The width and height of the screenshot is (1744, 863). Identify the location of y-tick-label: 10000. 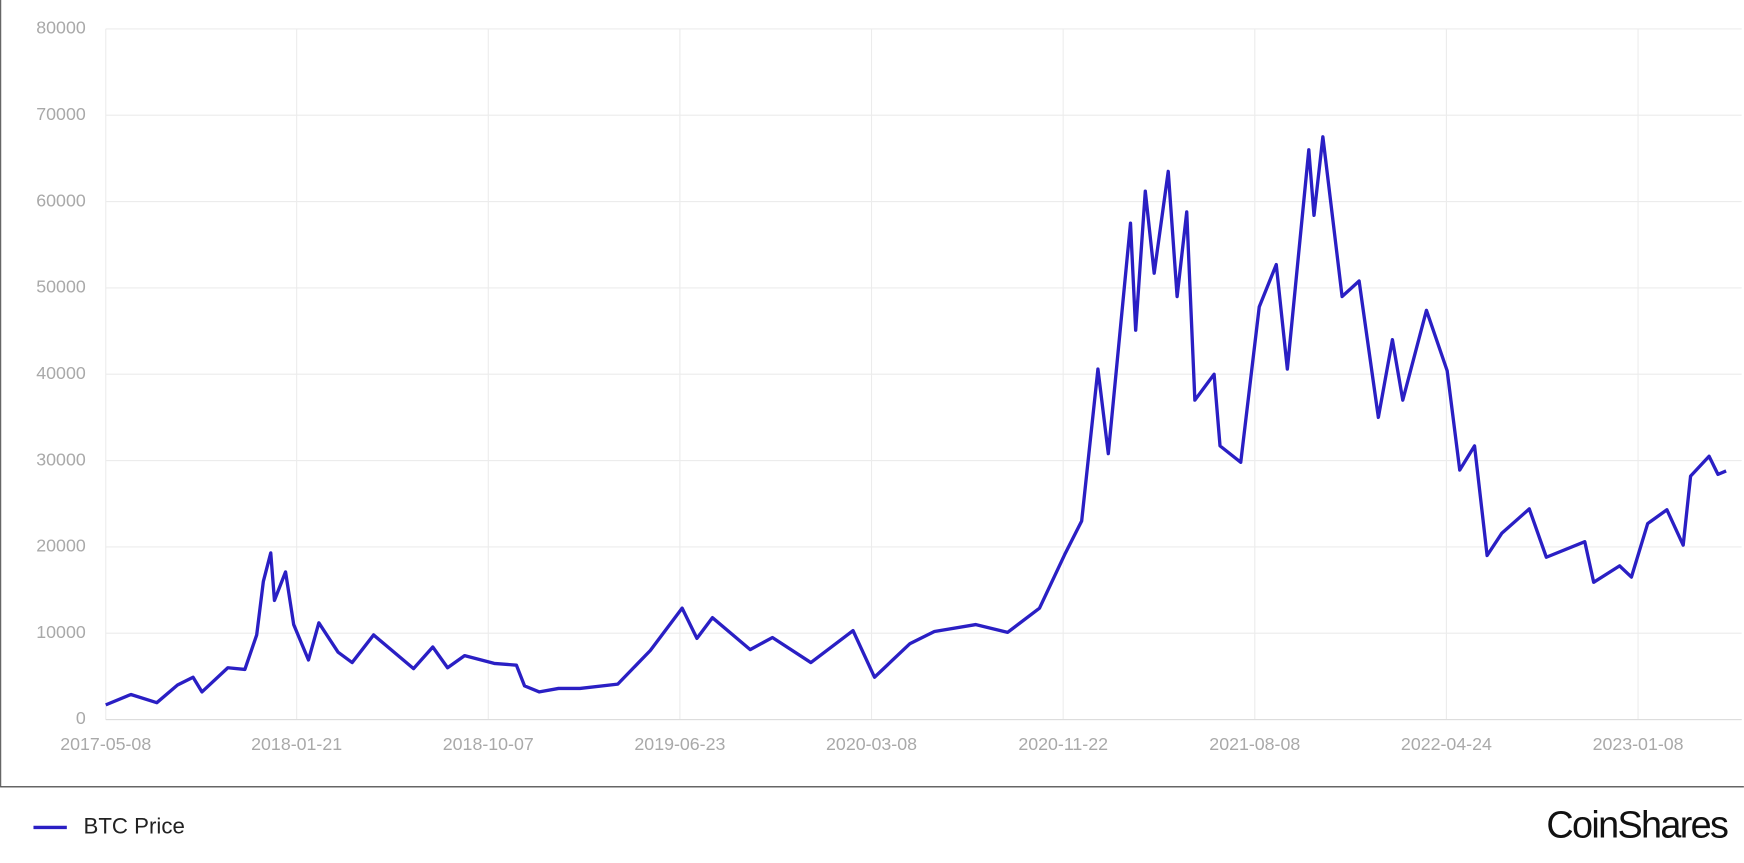
(61, 632).